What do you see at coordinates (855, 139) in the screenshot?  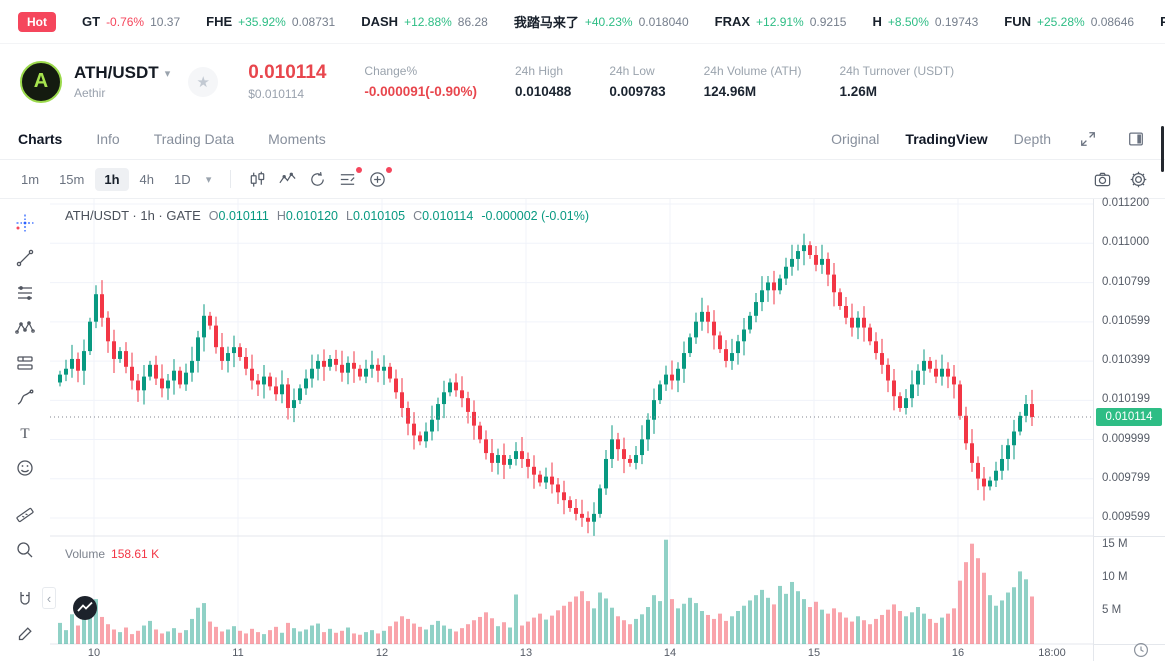 I see `view-tab-original: Original` at bounding box center [855, 139].